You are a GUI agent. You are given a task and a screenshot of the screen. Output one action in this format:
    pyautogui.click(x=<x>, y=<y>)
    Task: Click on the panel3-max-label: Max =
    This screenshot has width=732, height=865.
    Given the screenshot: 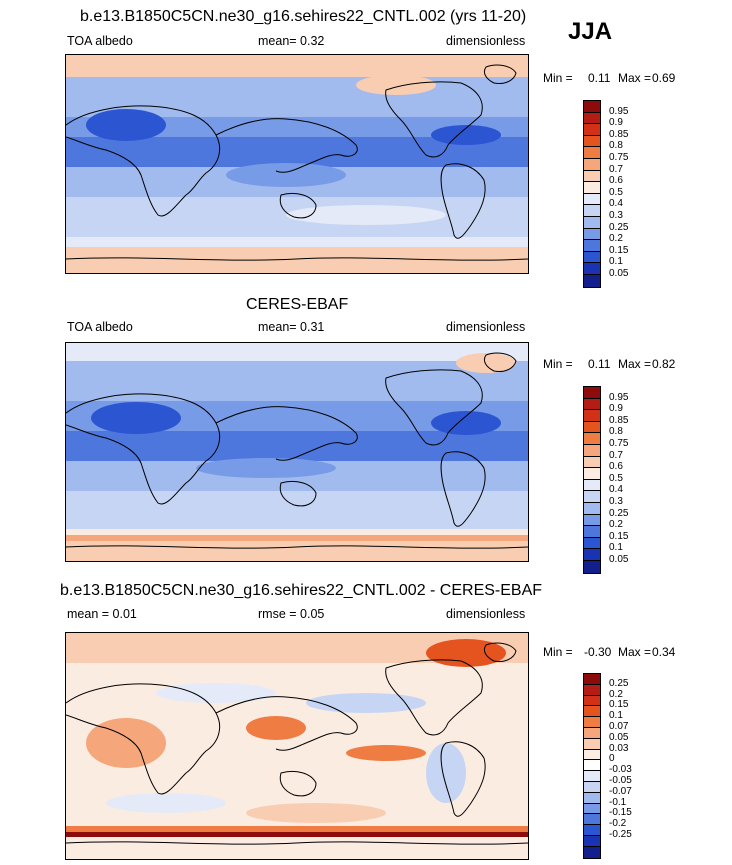 What is the action you would take?
    pyautogui.click(x=635, y=652)
    